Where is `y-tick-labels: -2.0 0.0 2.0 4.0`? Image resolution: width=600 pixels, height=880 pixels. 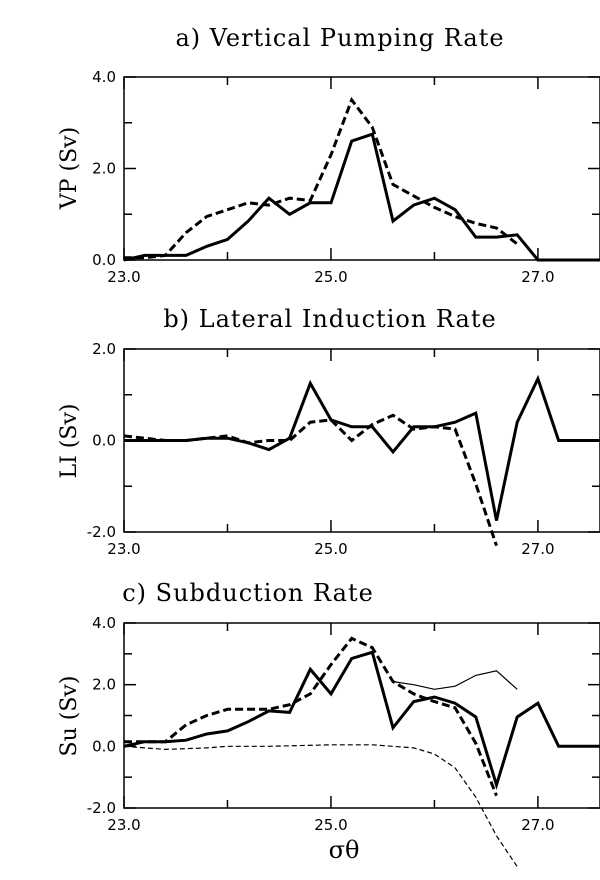
y-tick-labels: -2.0 0.0 2.0 4.0 is located at coordinates (101, 715).